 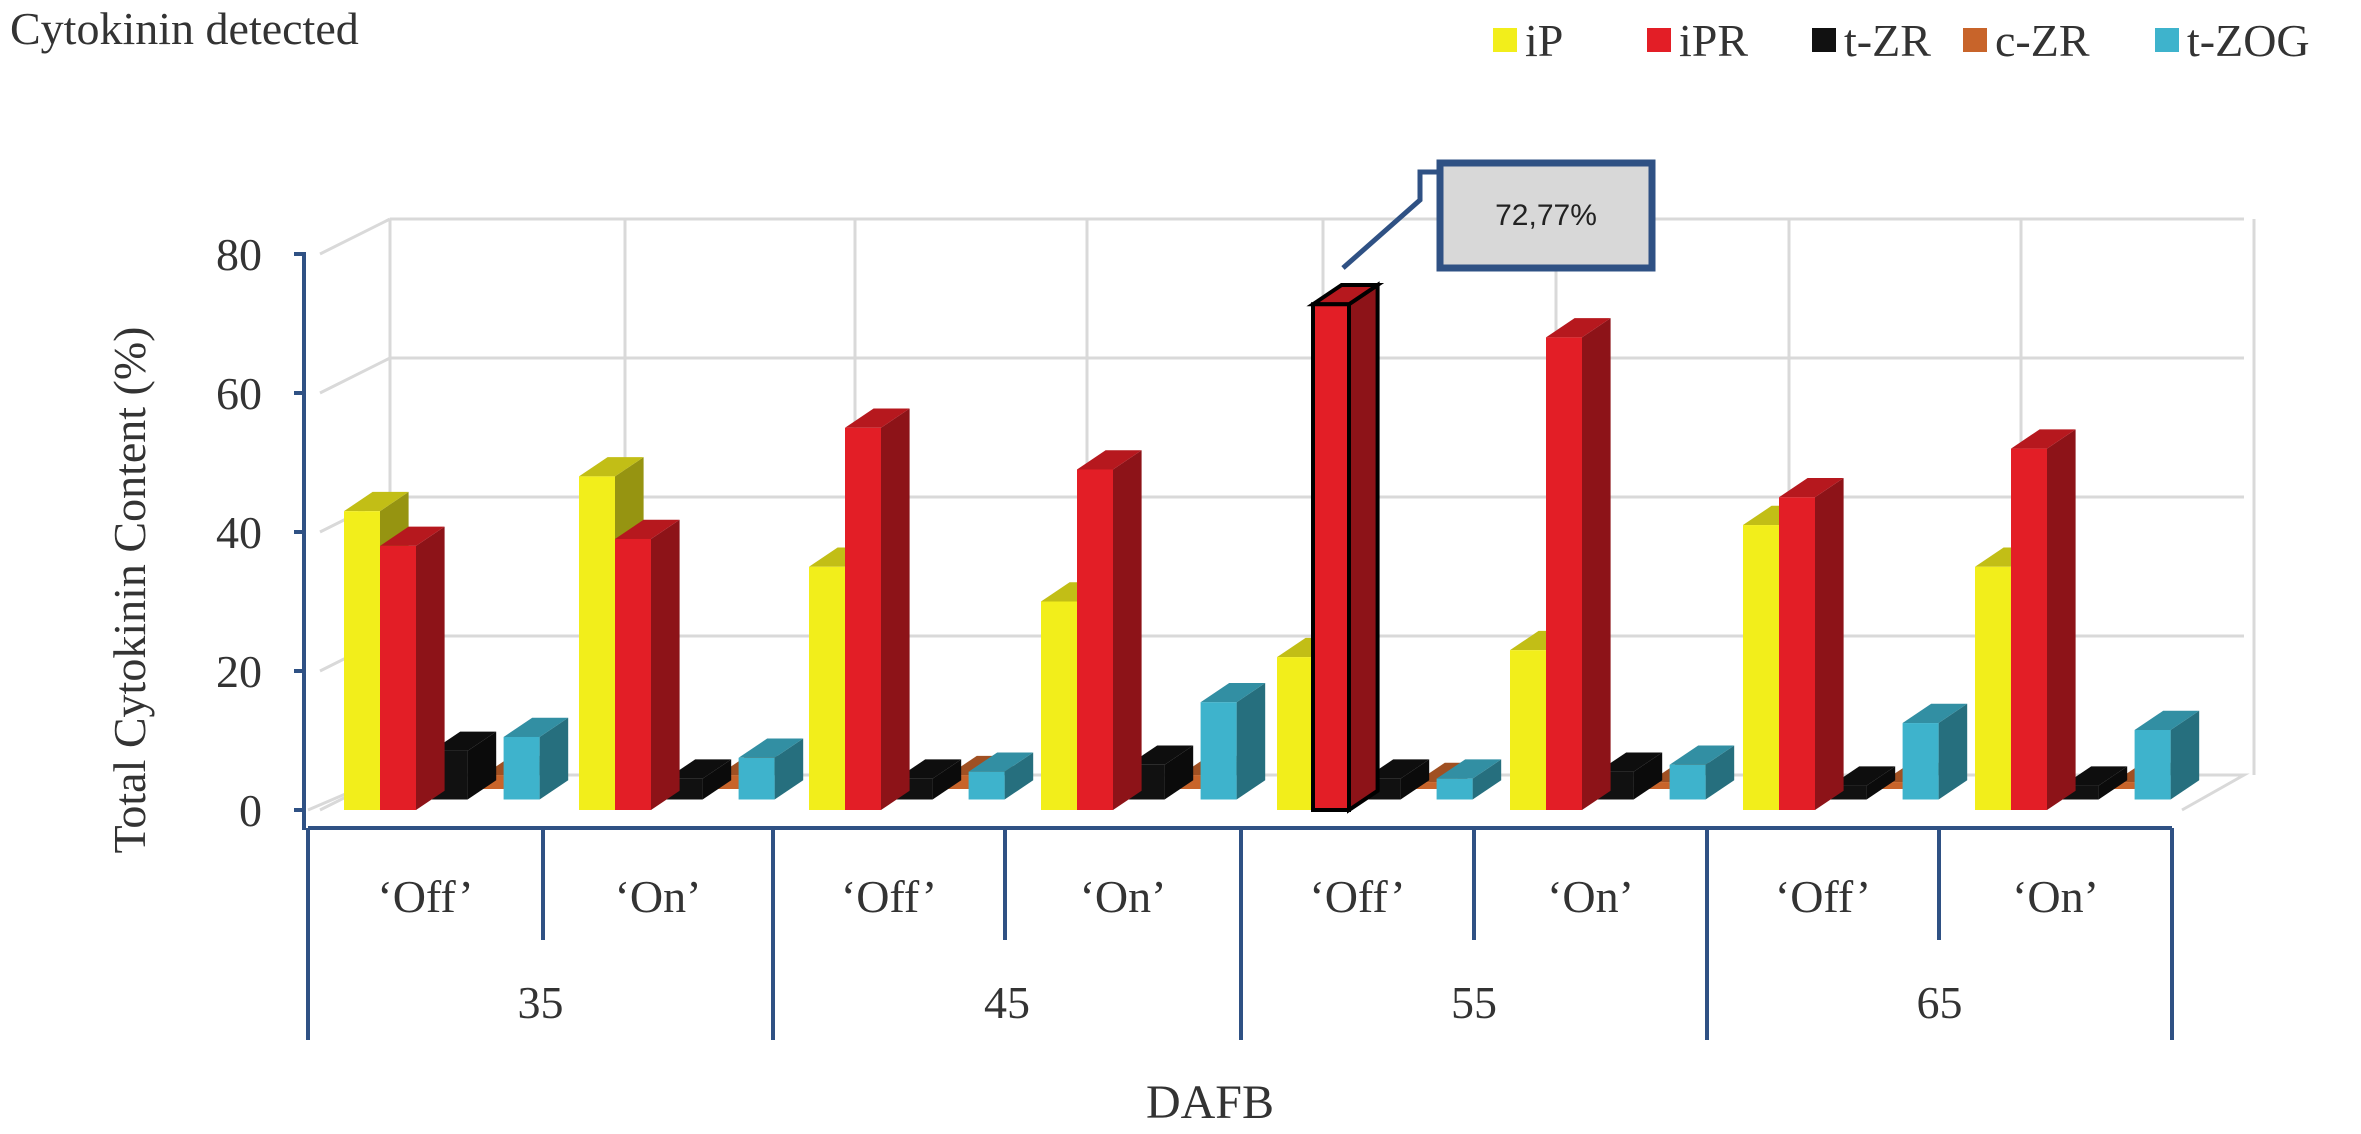 I want to click on chart-title: Cytokinin detected, so click(x=184, y=28).